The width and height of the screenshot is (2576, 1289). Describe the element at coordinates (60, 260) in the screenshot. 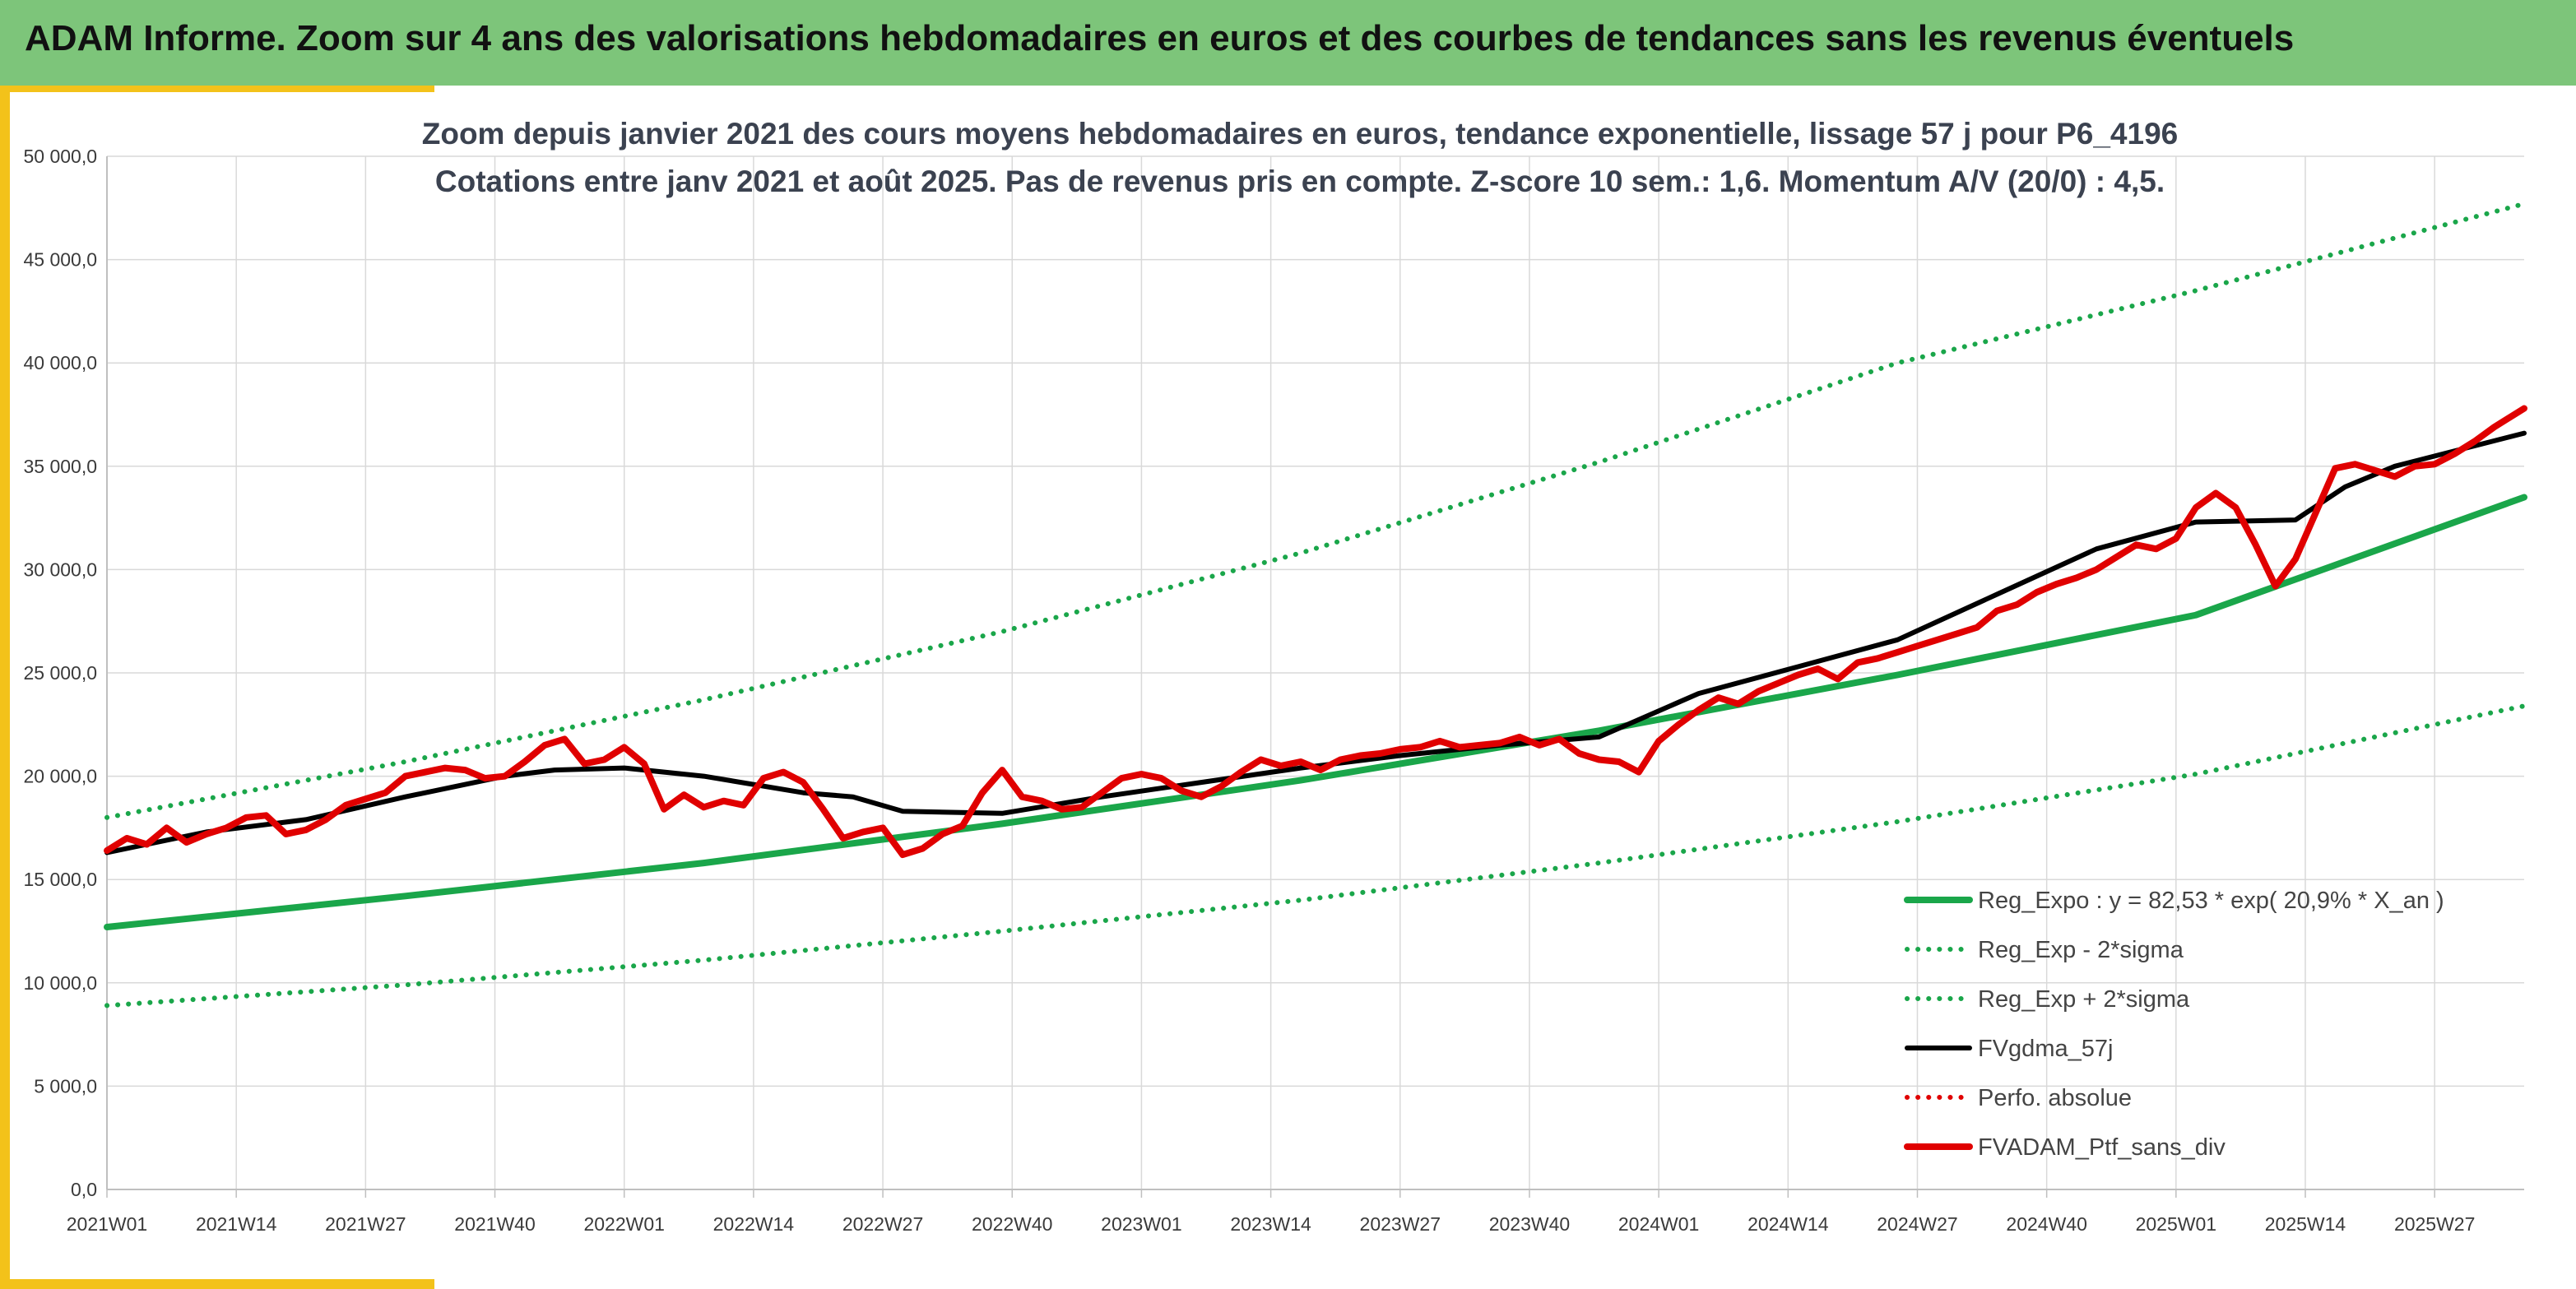

I see `y-tick-label: 45 000,0` at that location.